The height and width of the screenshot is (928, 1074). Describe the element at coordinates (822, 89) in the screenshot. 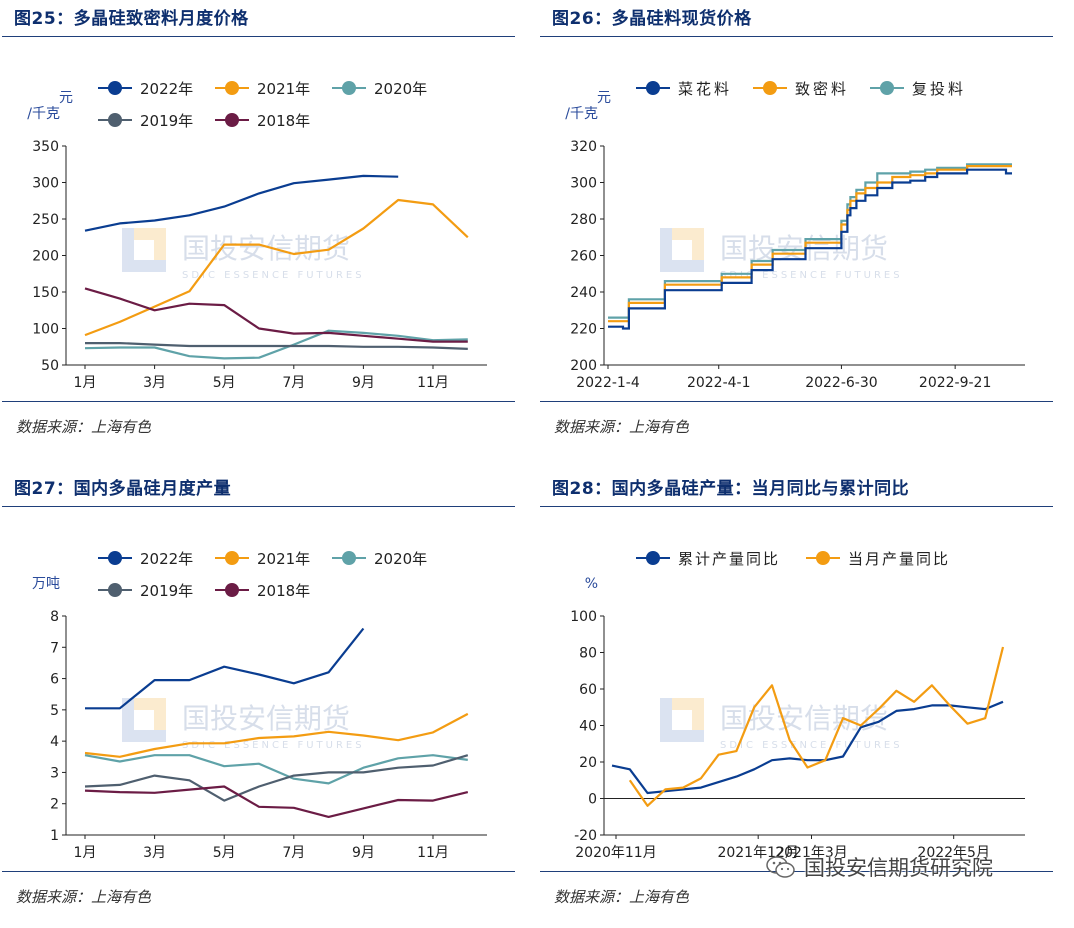

I see `legend-label: 致密料` at that location.